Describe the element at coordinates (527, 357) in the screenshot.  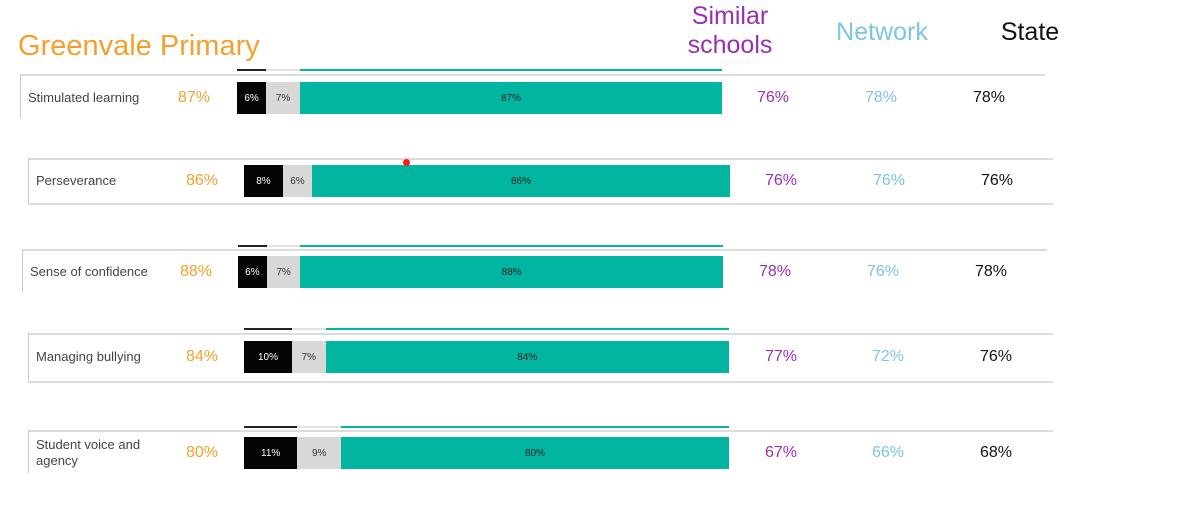
I see `positive-segment: 84%` at that location.